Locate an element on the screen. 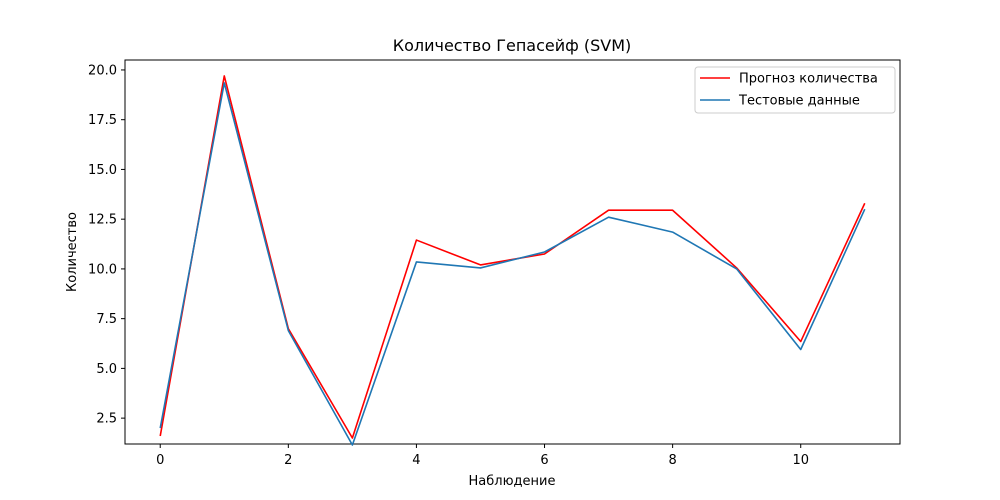 This screenshot has width=1000, height=500. y-tick-label: 5.0 is located at coordinates (106, 369).